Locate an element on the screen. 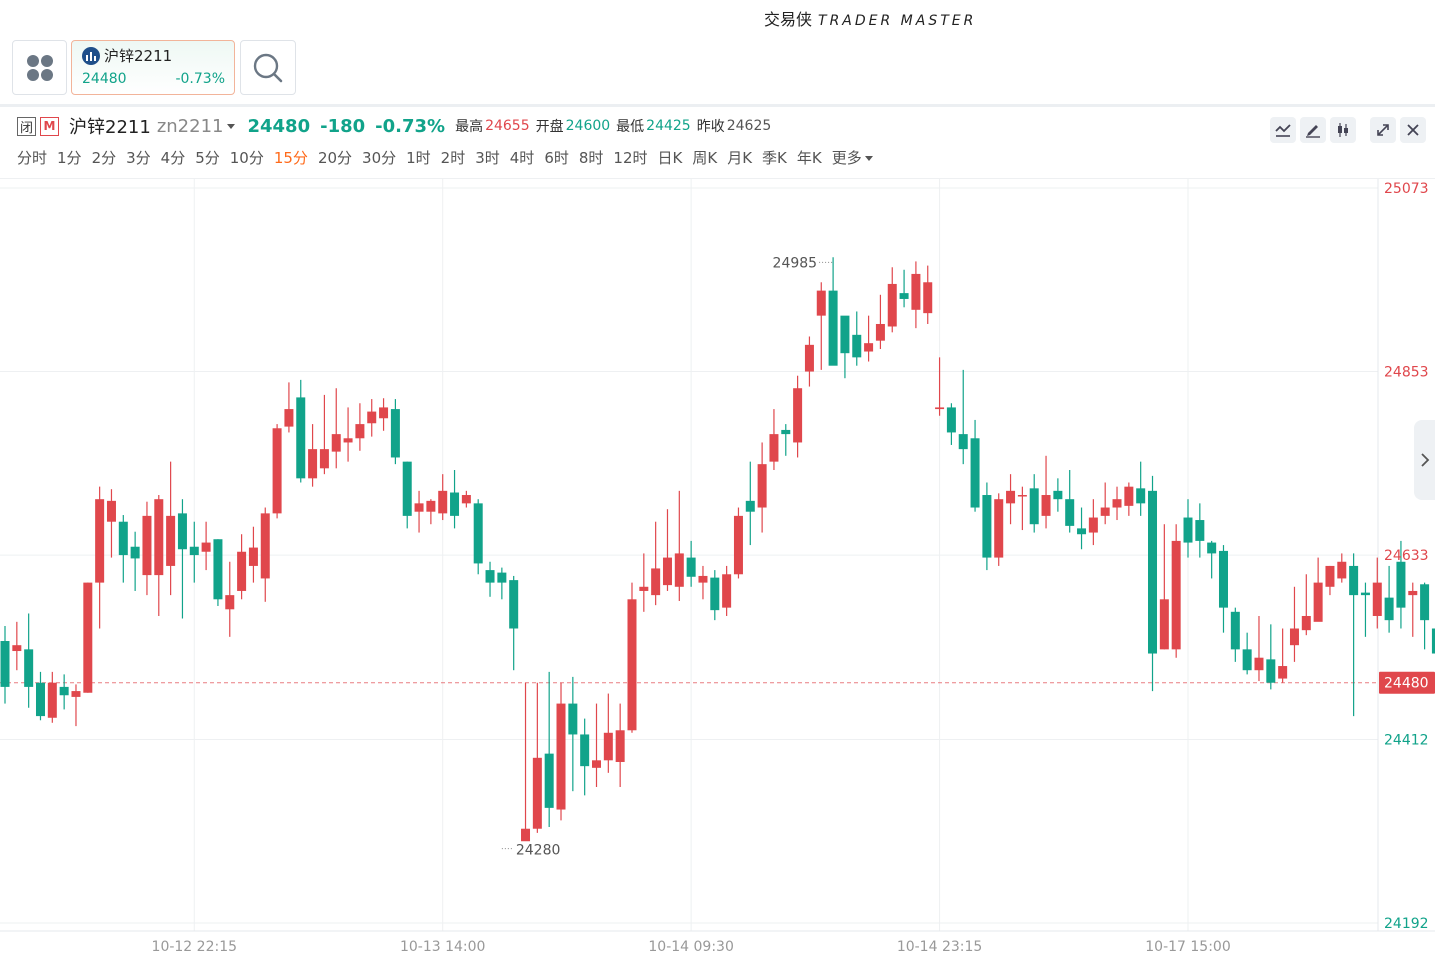 This screenshot has width=1435, height=956. search-button is located at coordinates (268, 67).